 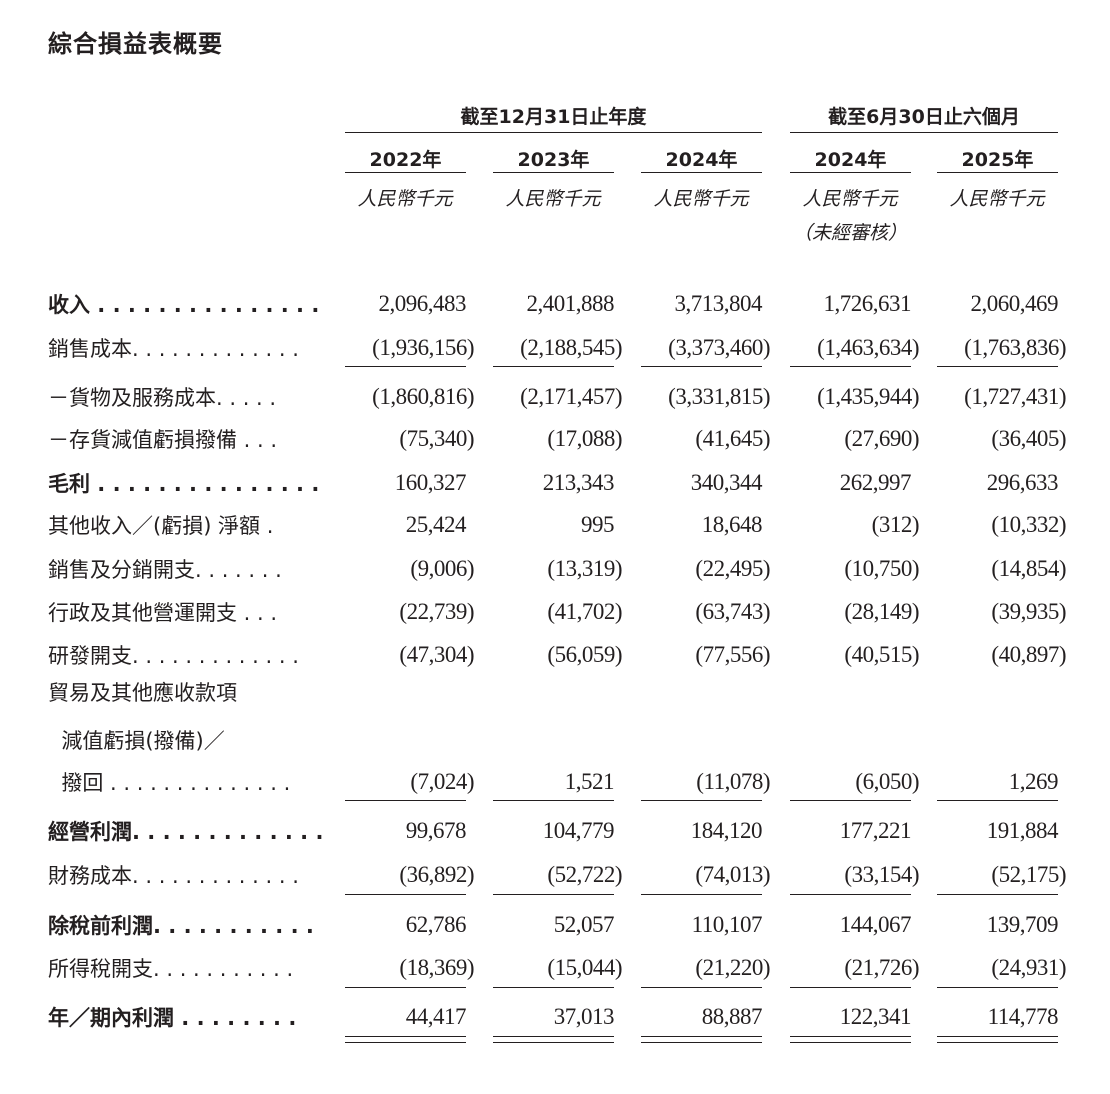 What do you see at coordinates (719, 396) in the screenshot?
I see `cell-value: (3,331,815)` at bounding box center [719, 396].